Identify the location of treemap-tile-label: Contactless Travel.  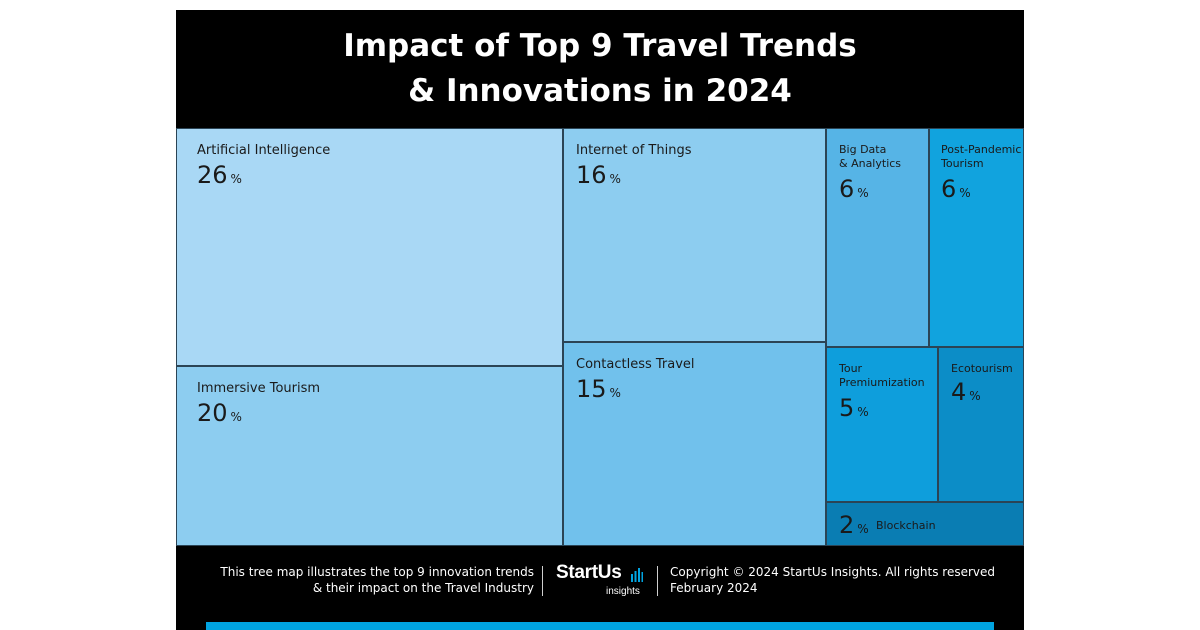
(635, 364).